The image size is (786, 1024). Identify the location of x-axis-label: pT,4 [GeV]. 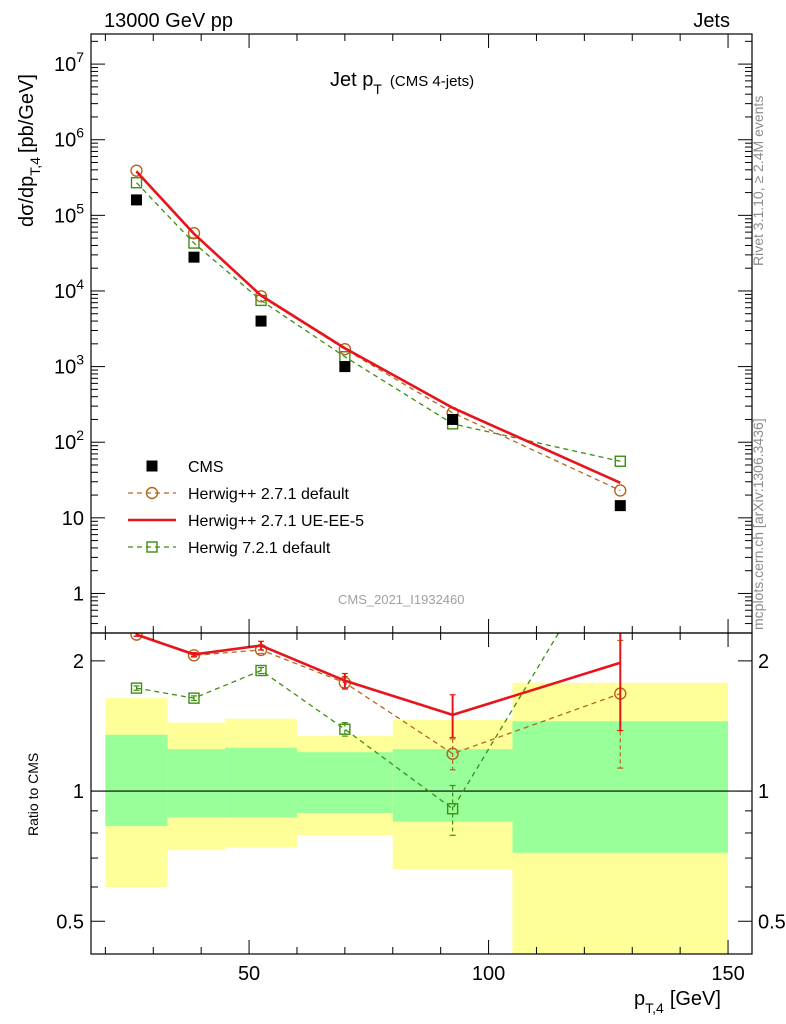
(677, 1002).